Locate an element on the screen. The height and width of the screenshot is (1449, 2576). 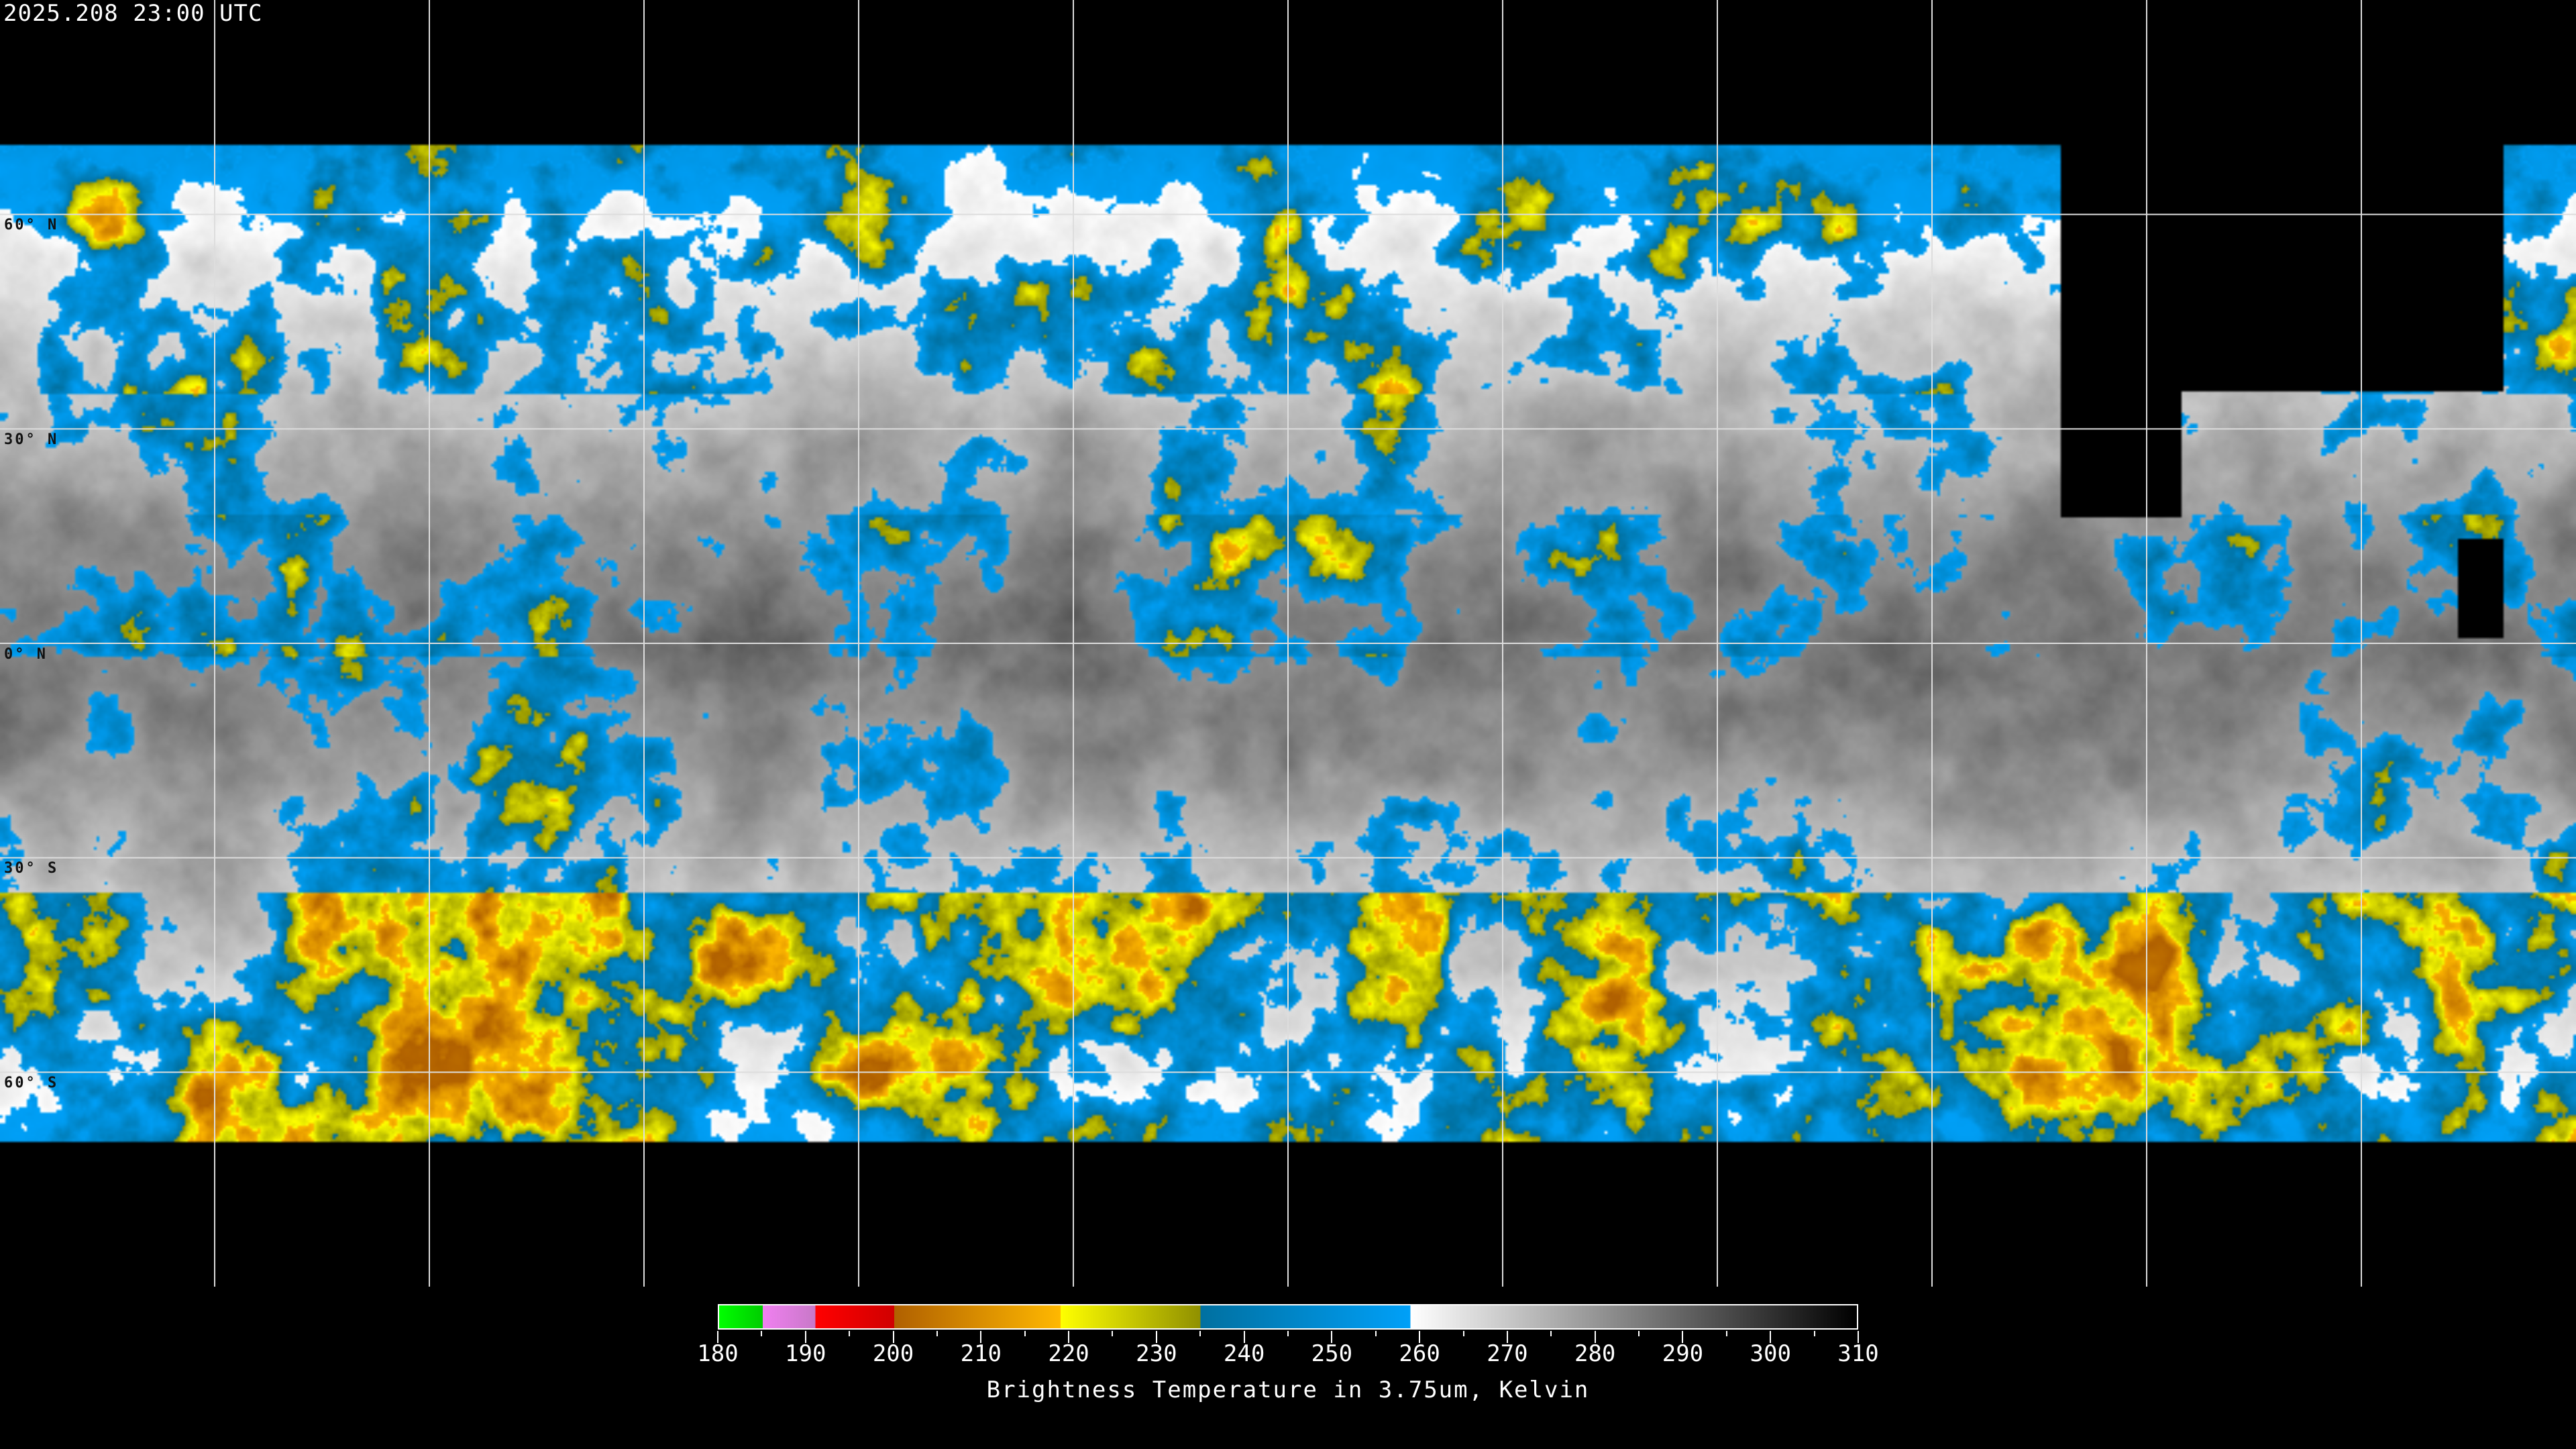
lat-label-30s: 30° S is located at coordinates (31, 868).